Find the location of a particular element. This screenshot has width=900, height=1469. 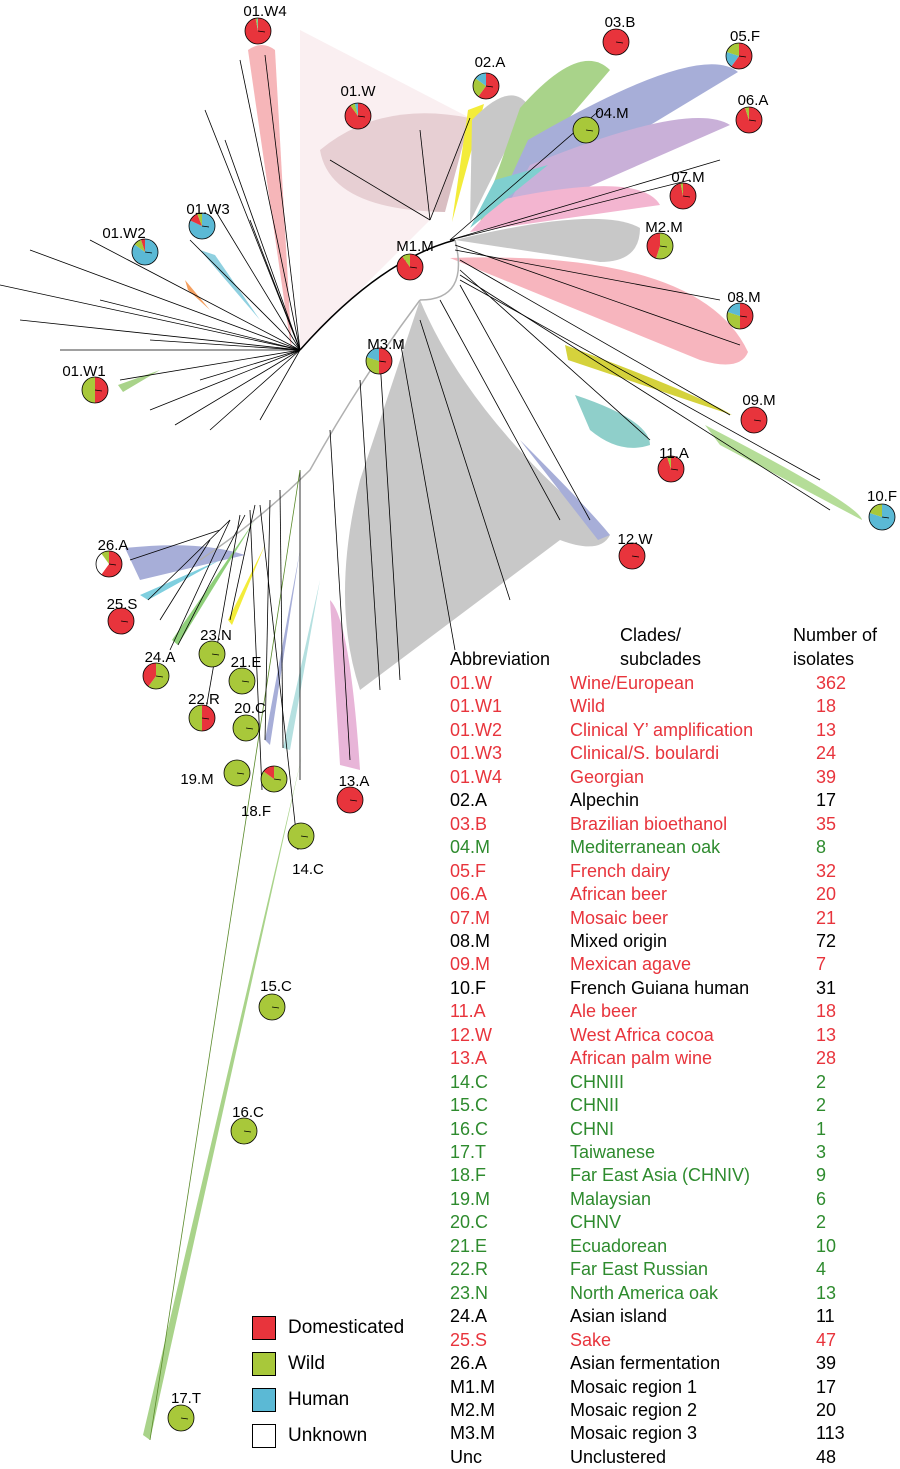

clade-label-22.R: 22.R is located at coordinates (204, 699).